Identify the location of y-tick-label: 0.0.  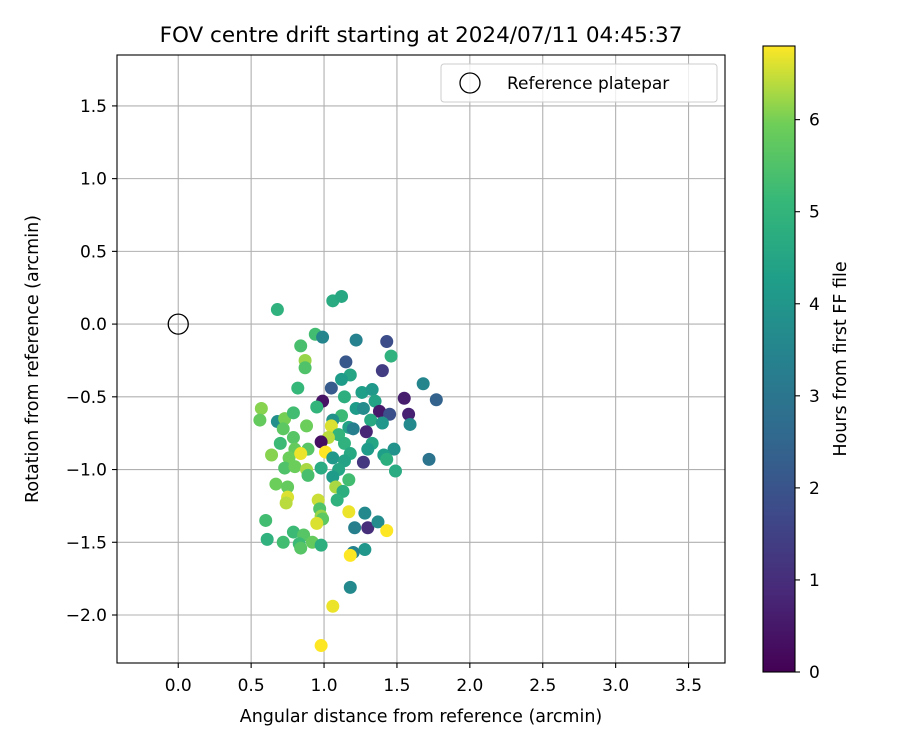
(93, 325).